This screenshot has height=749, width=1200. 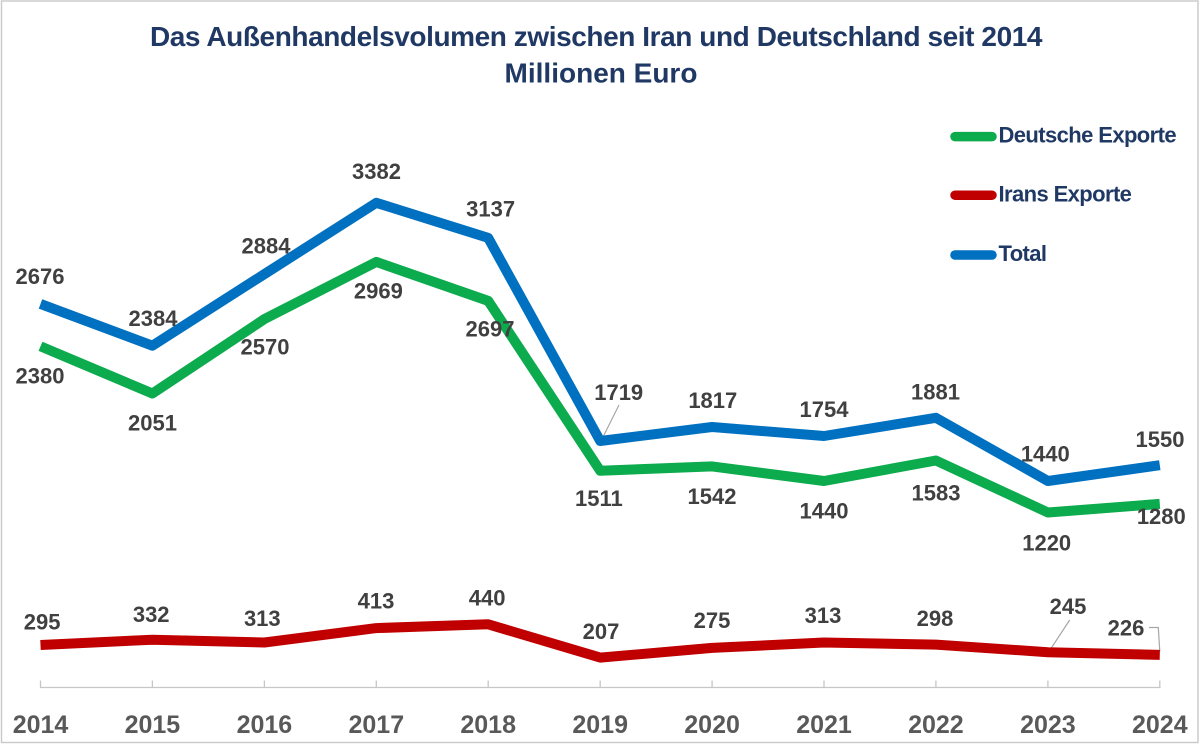 I want to click on svg-text: 2884, so click(x=267, y=246).